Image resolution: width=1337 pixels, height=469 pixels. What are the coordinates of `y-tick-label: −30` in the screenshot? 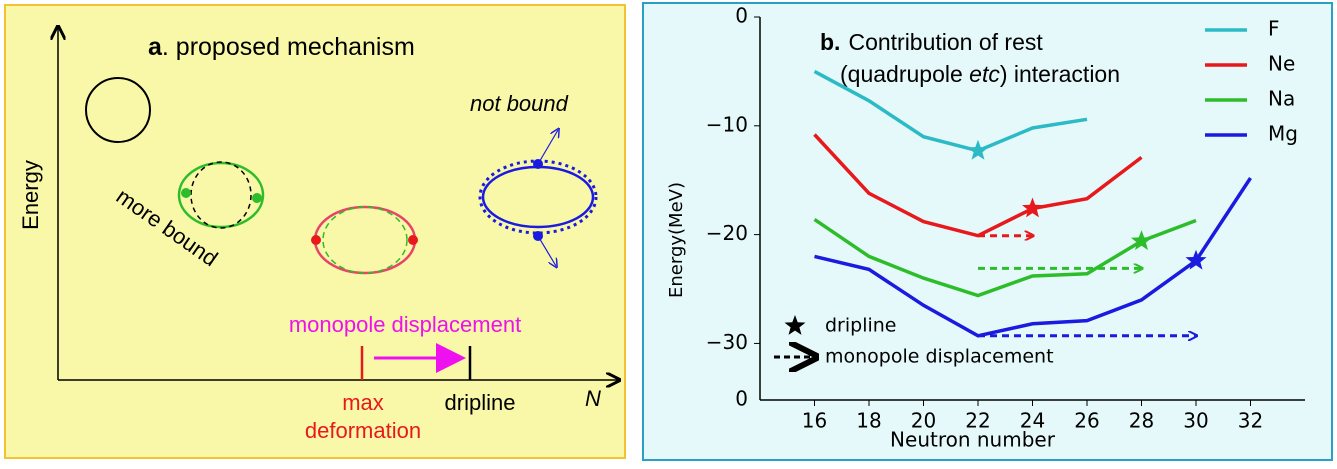 It's located at (727, 342).